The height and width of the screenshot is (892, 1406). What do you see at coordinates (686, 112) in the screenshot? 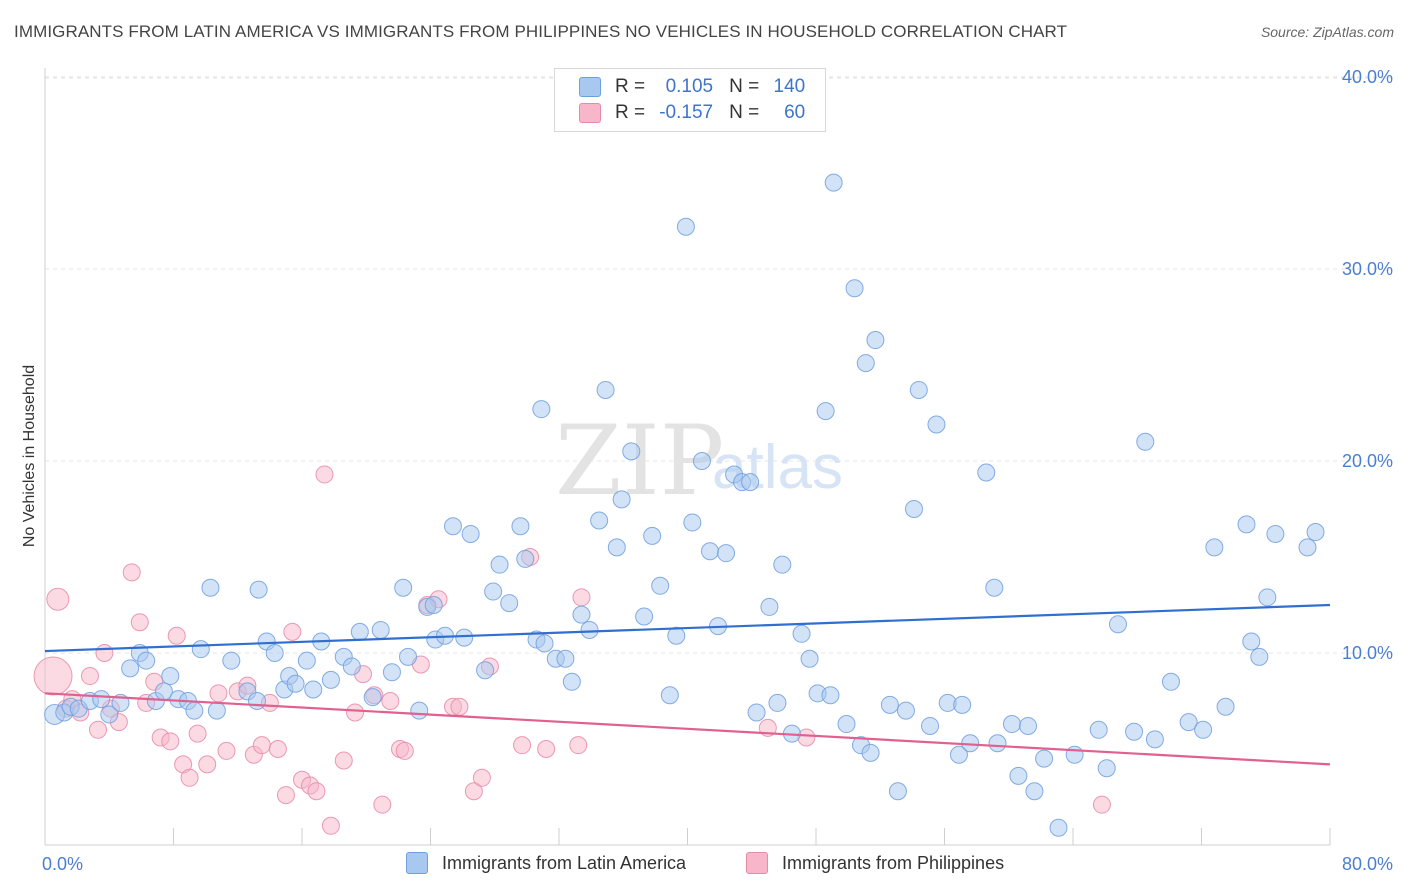
I see `r-value: -0.157` at bounding box center [686, 112].